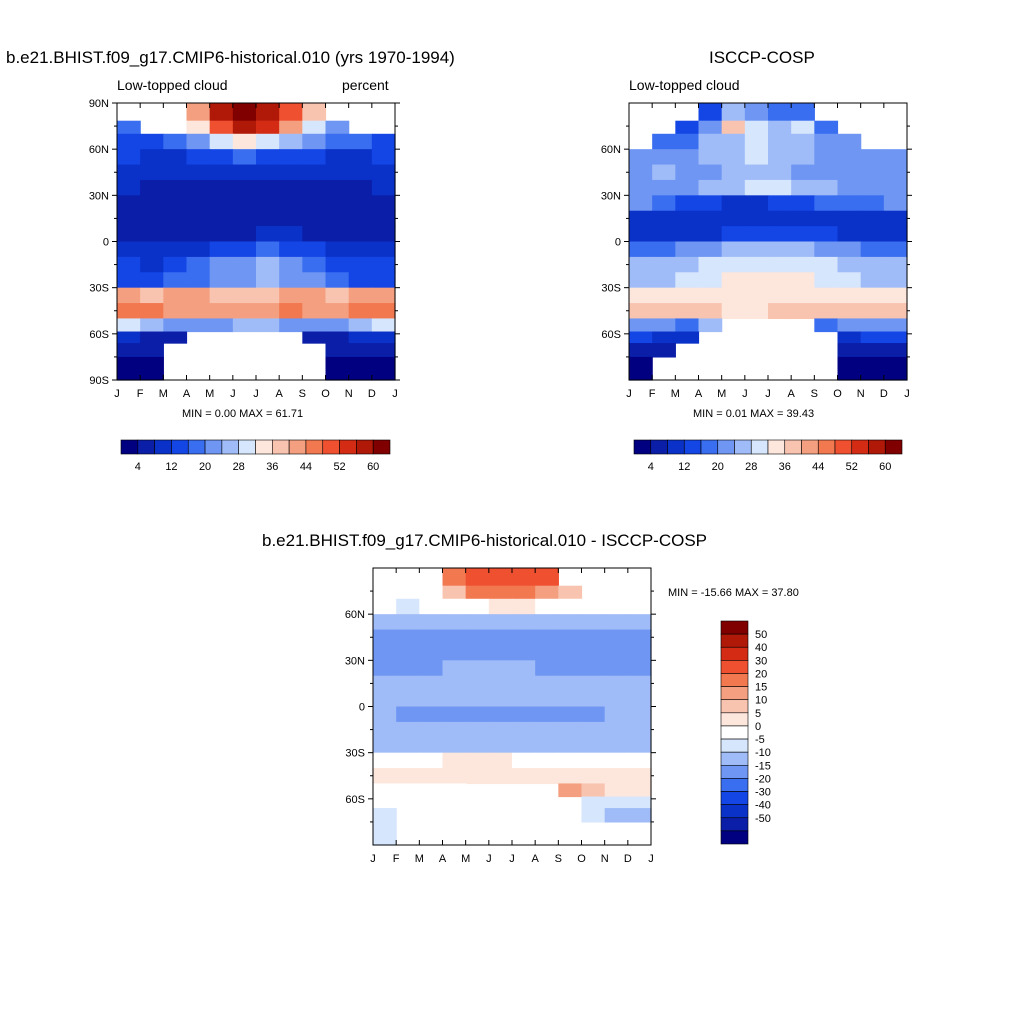 The image size is (1024, 1024). I want to click on obs-left-label: Low-topped cloud, so click(684, 85).